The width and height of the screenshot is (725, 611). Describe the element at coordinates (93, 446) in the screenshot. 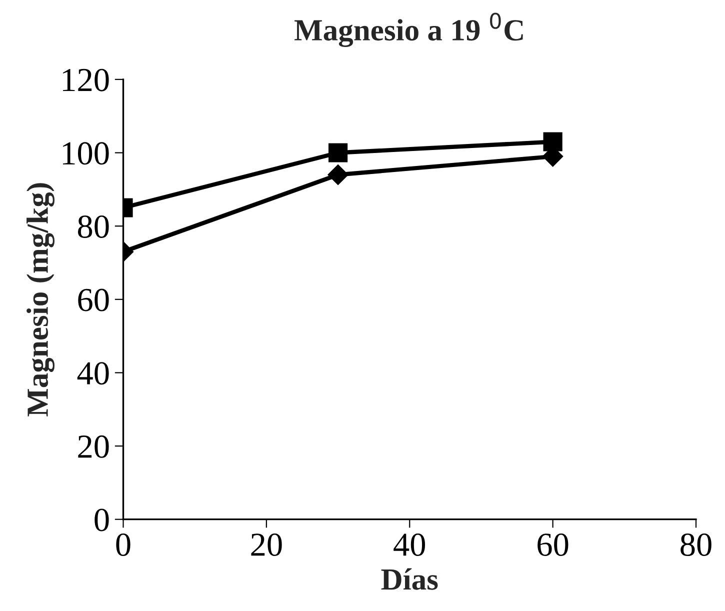

I see `y-tick-label: 20` at that location.